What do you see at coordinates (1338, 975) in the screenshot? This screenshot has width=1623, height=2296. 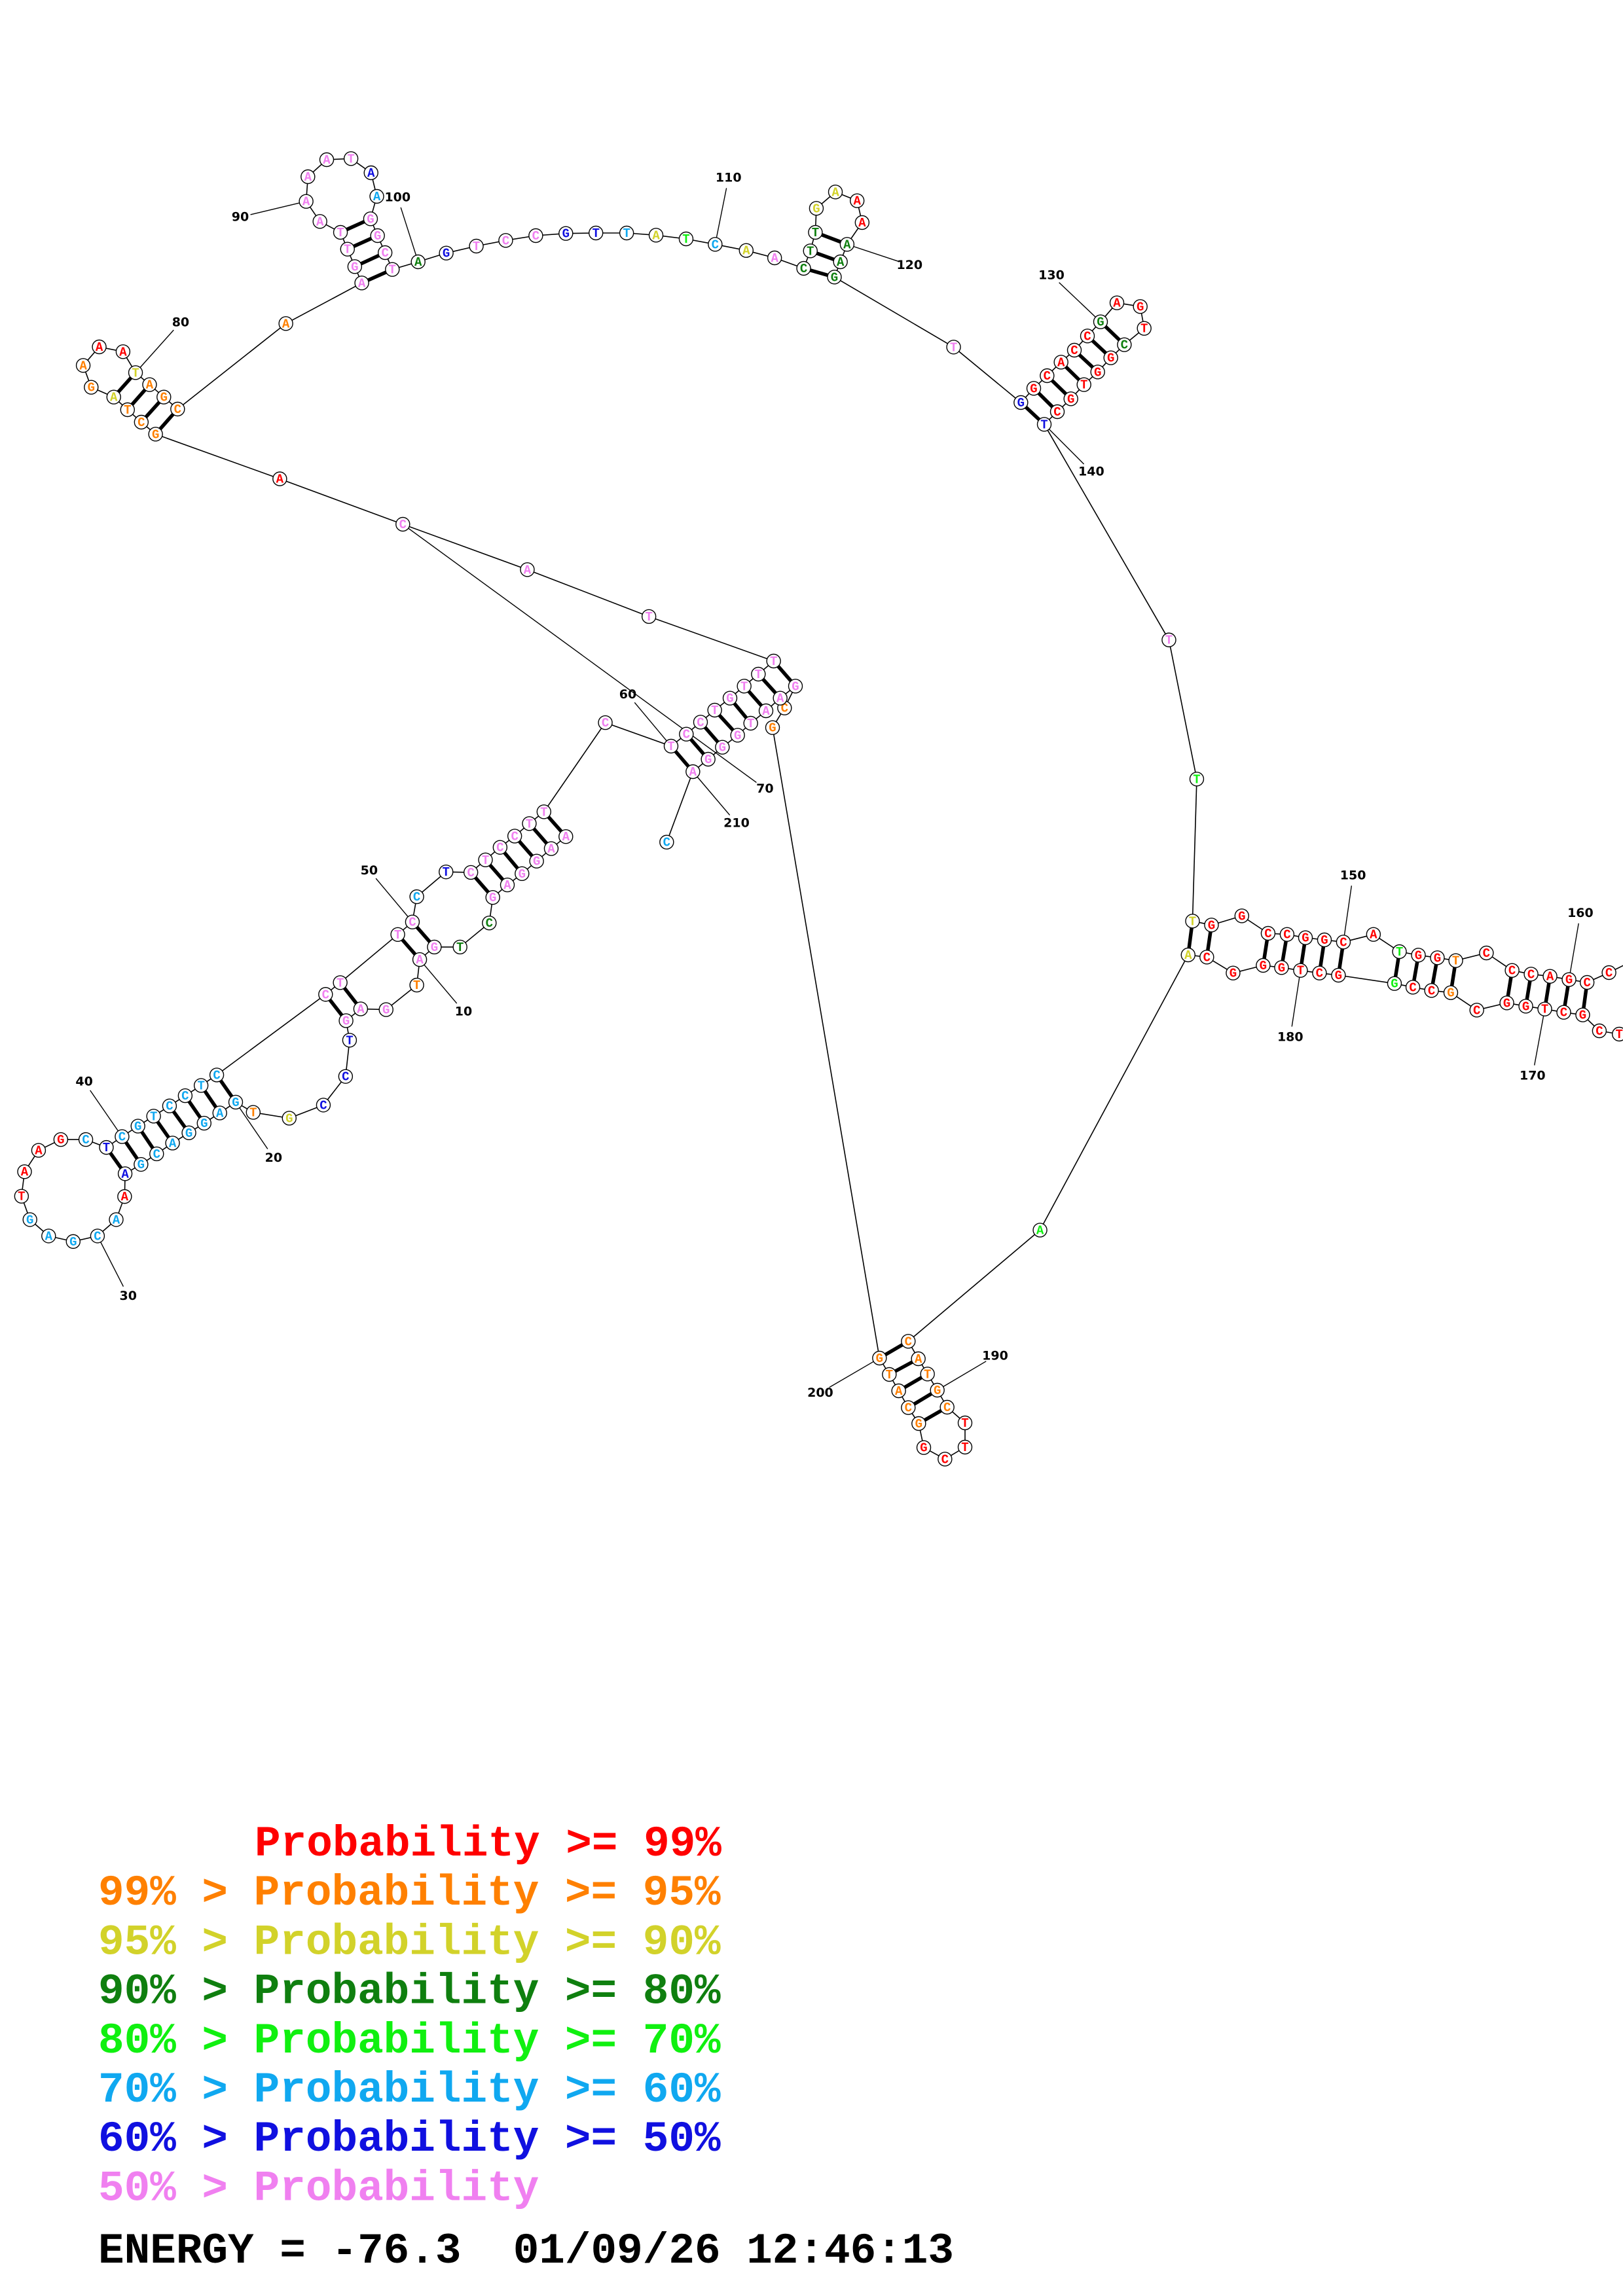 I see `nucleotide-178: G` at bounding box center [1338, 975].